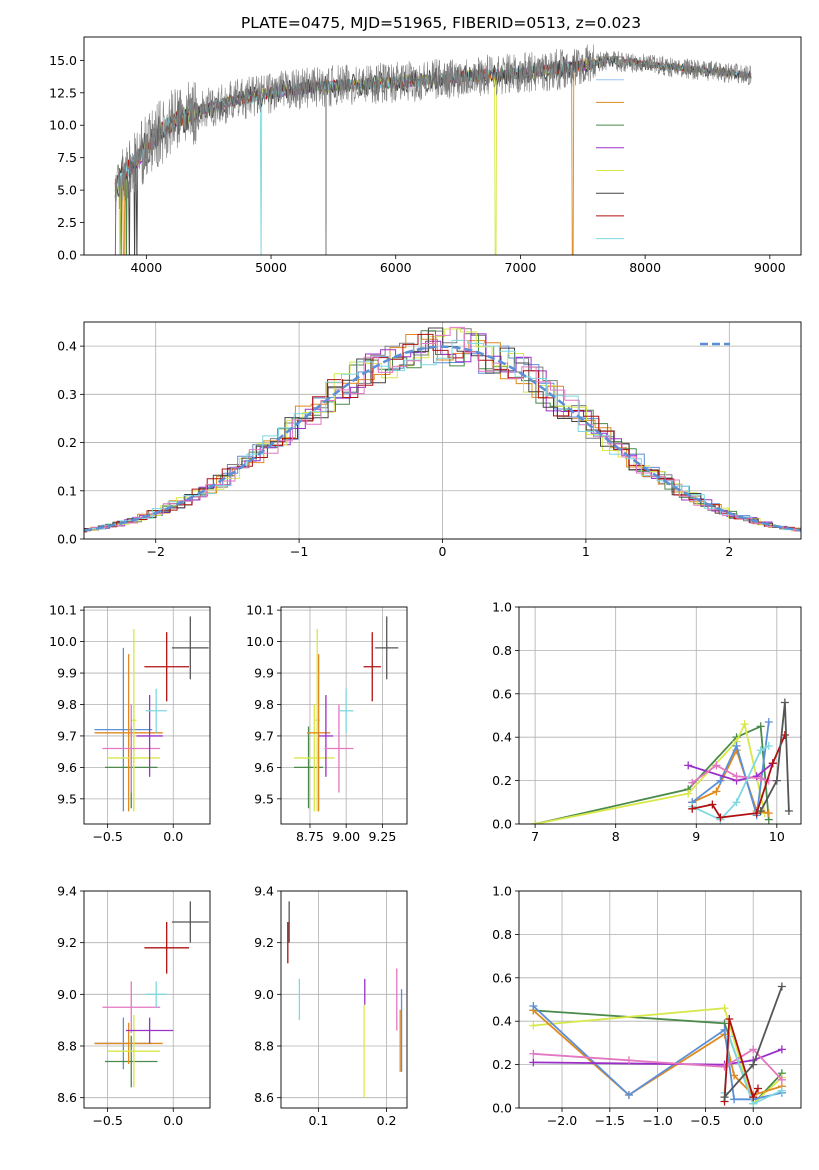 The height and width of the screenshot is (1170, 819). Describe the element at coordinates (146, 267) in the screenshot. I see `x-tick-label: 4000` at that location.